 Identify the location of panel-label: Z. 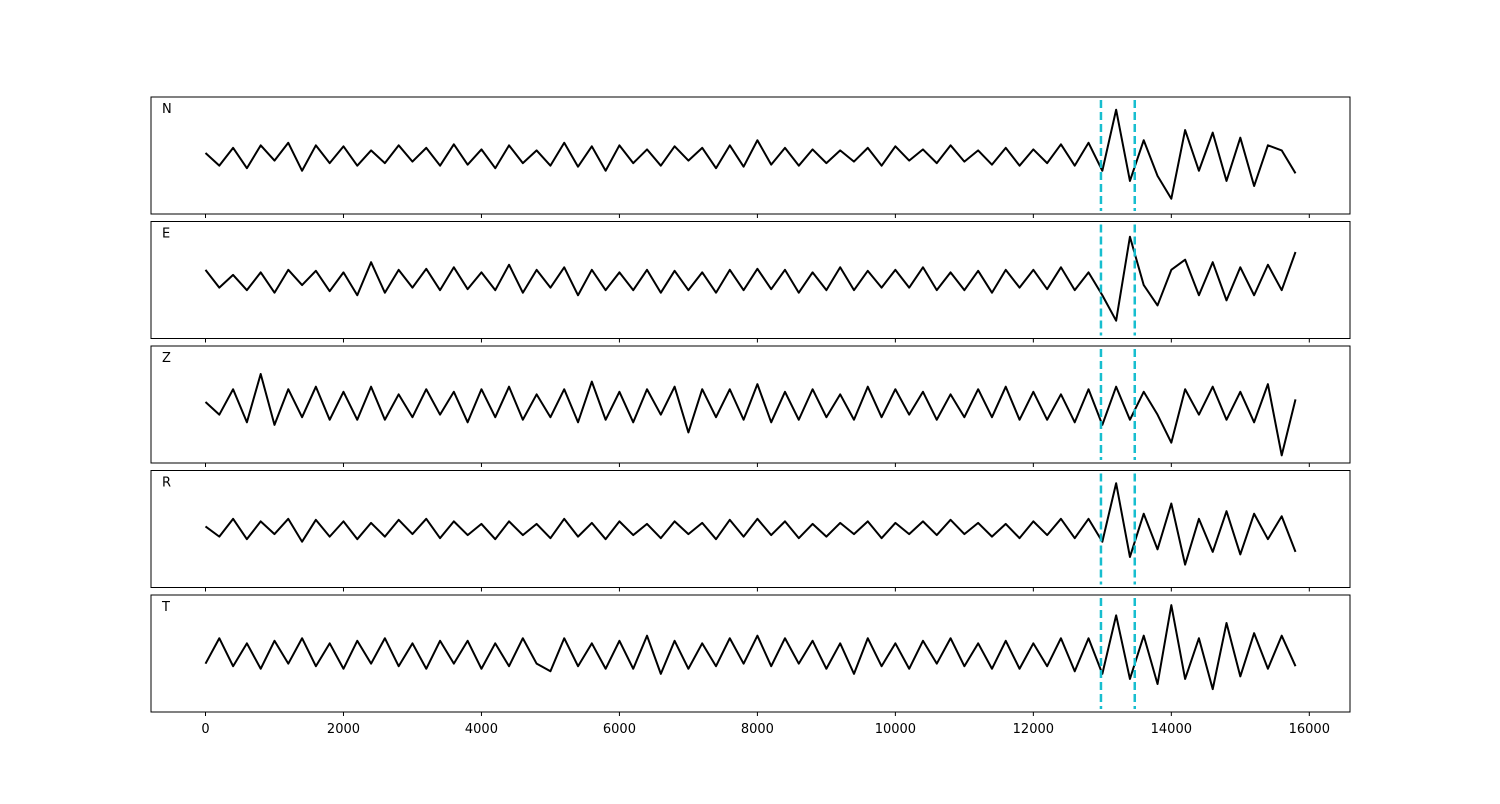
(166, 358).